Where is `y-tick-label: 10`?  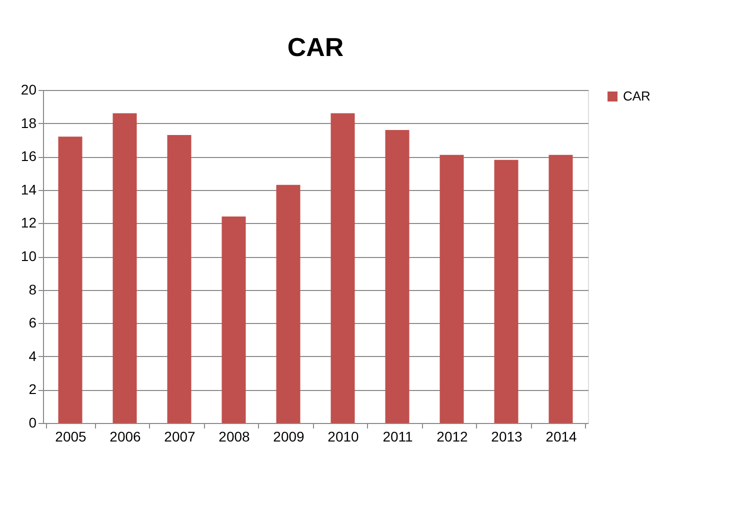 y-tick-label: 10 is located at coordinates (28, 256).